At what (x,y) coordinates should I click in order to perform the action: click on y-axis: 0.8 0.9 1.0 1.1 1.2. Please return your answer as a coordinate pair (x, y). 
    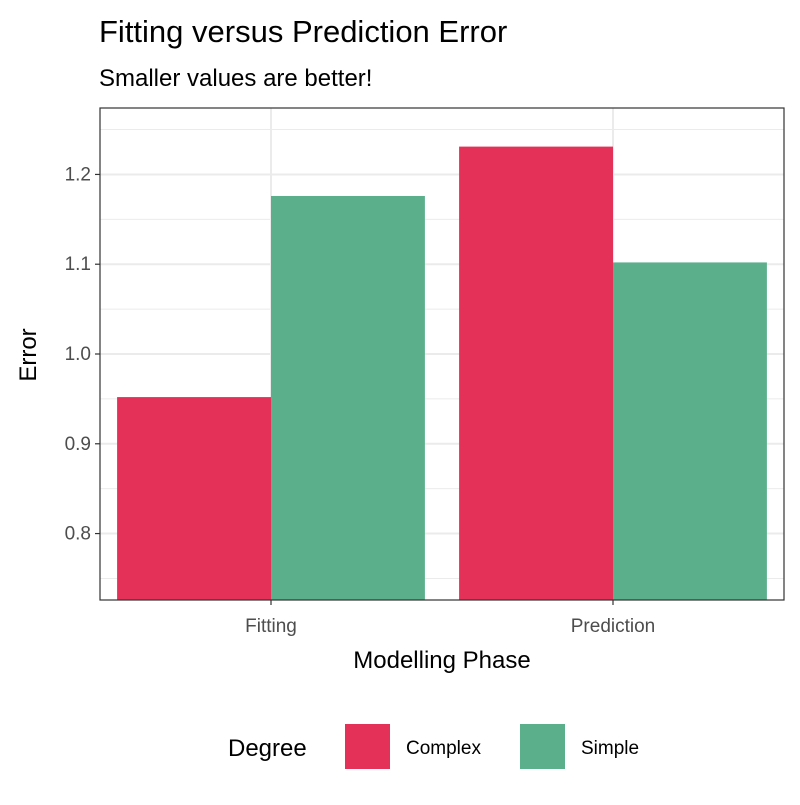
    Looking at the image, I should click on (82, 354).